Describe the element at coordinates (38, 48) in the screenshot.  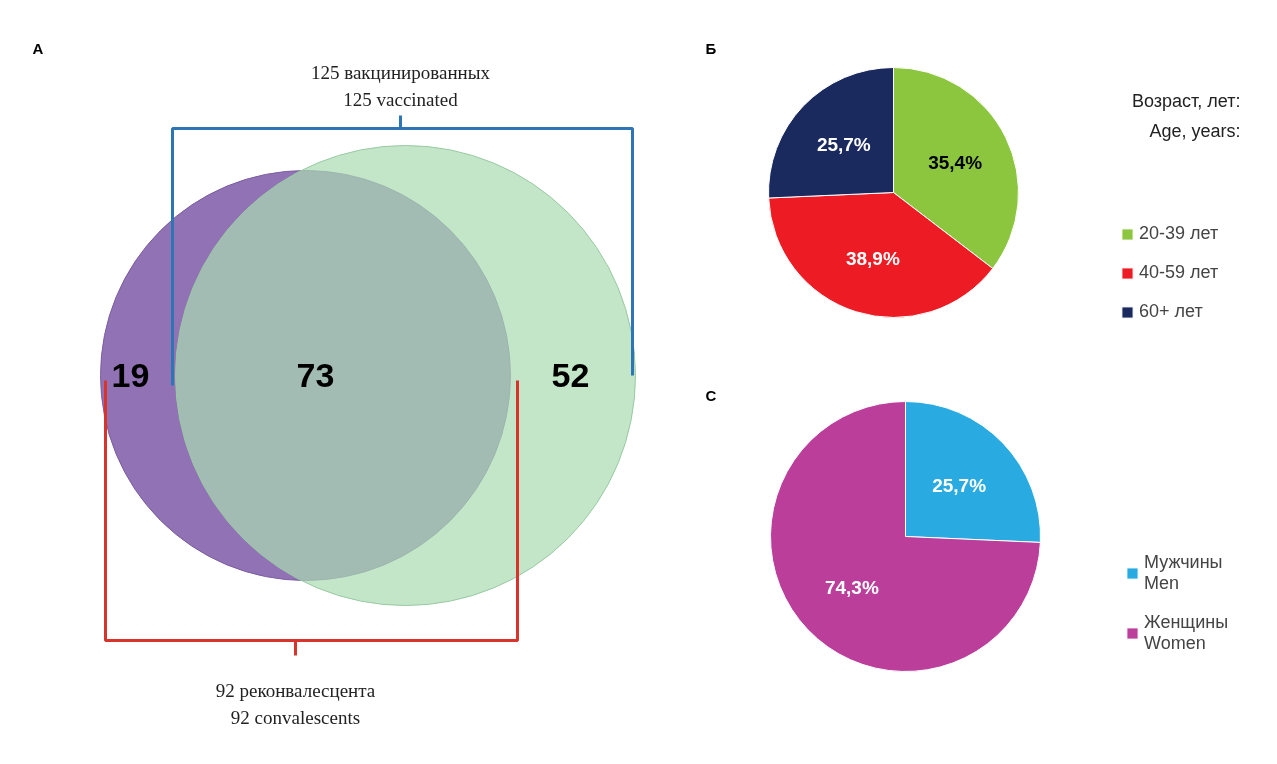
I see `text: А` at that location.